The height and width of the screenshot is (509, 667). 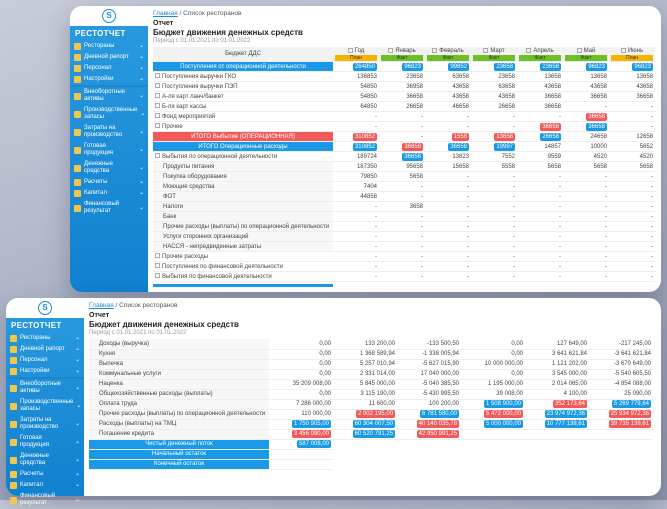 I want to click on value-badge: 99852, so click(x=458, y=66).